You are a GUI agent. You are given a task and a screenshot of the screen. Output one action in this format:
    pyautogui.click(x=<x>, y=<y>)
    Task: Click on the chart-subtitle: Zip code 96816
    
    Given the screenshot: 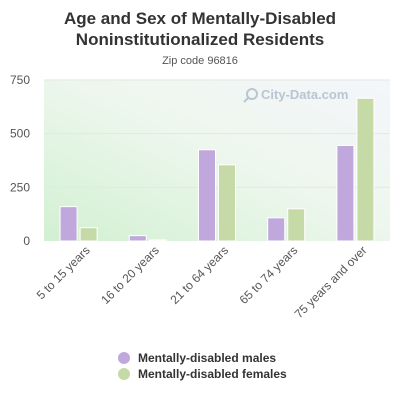 What is the action you would take?
    pyautogui.click(x=200, y=61)
    